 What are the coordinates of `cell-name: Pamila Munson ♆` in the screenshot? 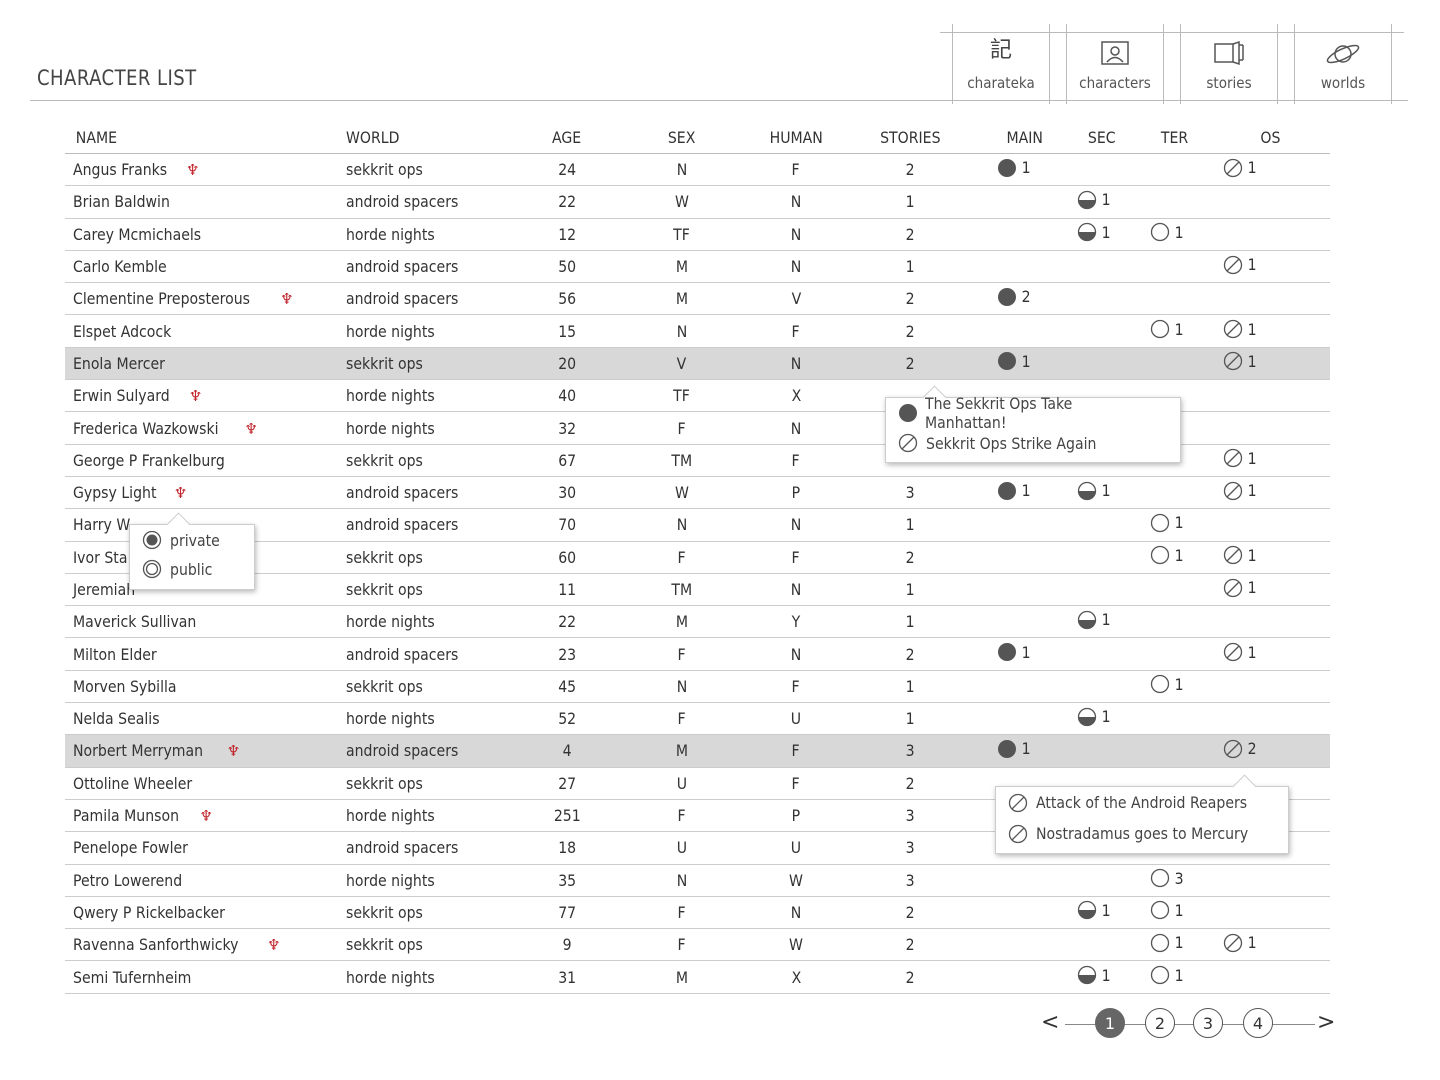 It's located at (205, 816).